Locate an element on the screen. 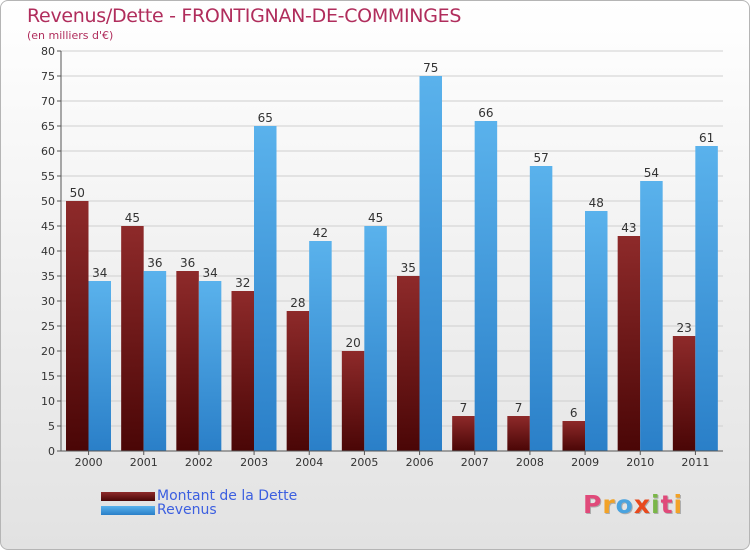 The width and height of the screenshot is (750, 550). y-tick-label: 15 is located at coordinates (48, 376).